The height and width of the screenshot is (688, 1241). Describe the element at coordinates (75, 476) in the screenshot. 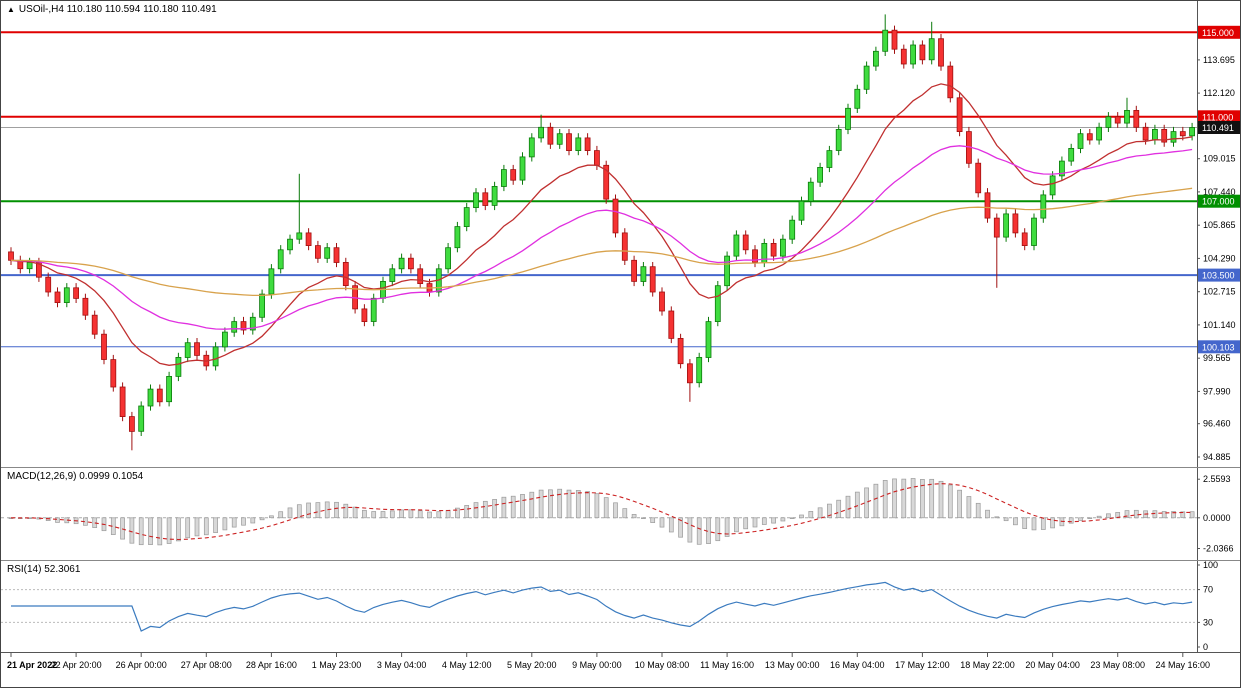

I see `macd-label: MACD(12,26,9) 0.0999 0.1054` at that location.